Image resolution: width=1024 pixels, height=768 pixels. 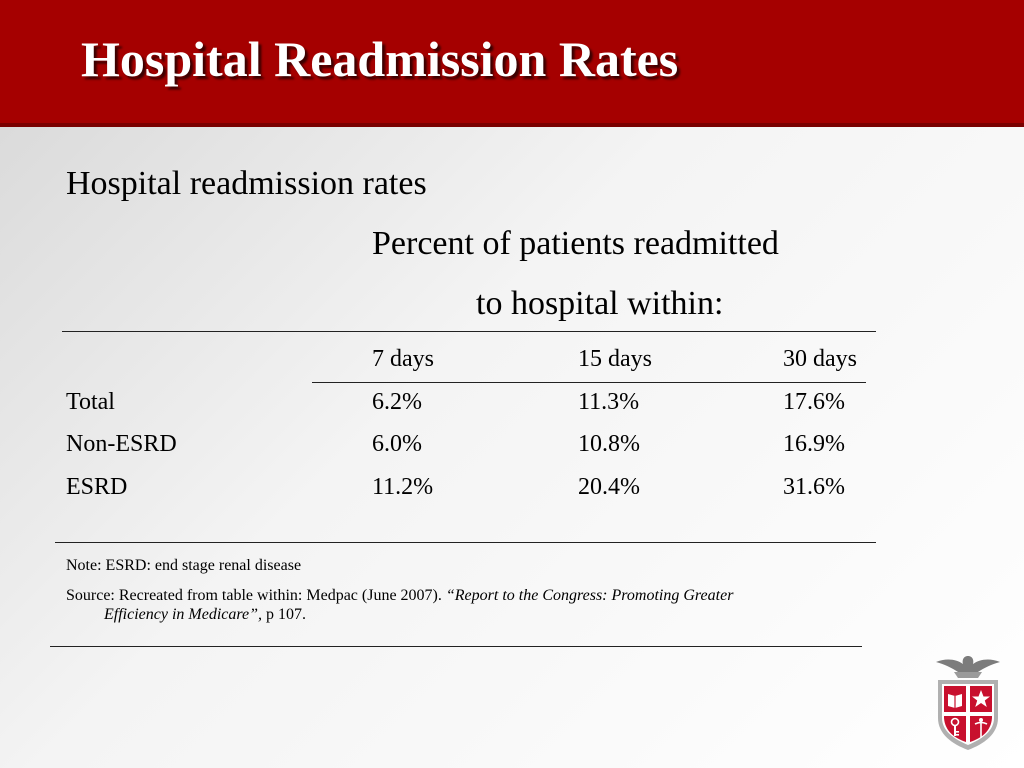 What do you see at coordinates (814, 402) in the screenshot?
I see `table-cell: 17.6%` at bounding box center [814, 402].